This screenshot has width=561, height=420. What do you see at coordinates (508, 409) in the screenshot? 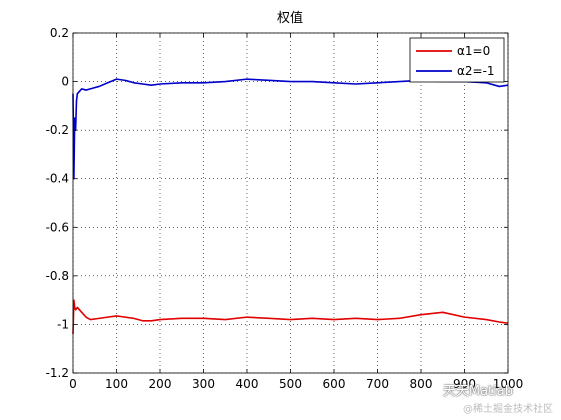
I see `watermark-subtext: @稀土掘金技术社区` at bounding box center [508, 409].